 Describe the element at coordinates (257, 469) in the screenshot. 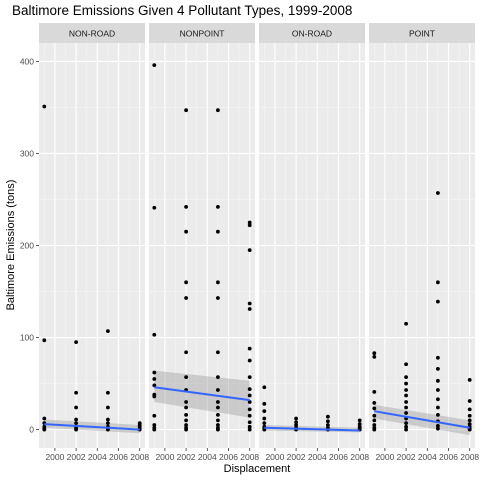

I see `x-axis-title: Displacement` at that location.